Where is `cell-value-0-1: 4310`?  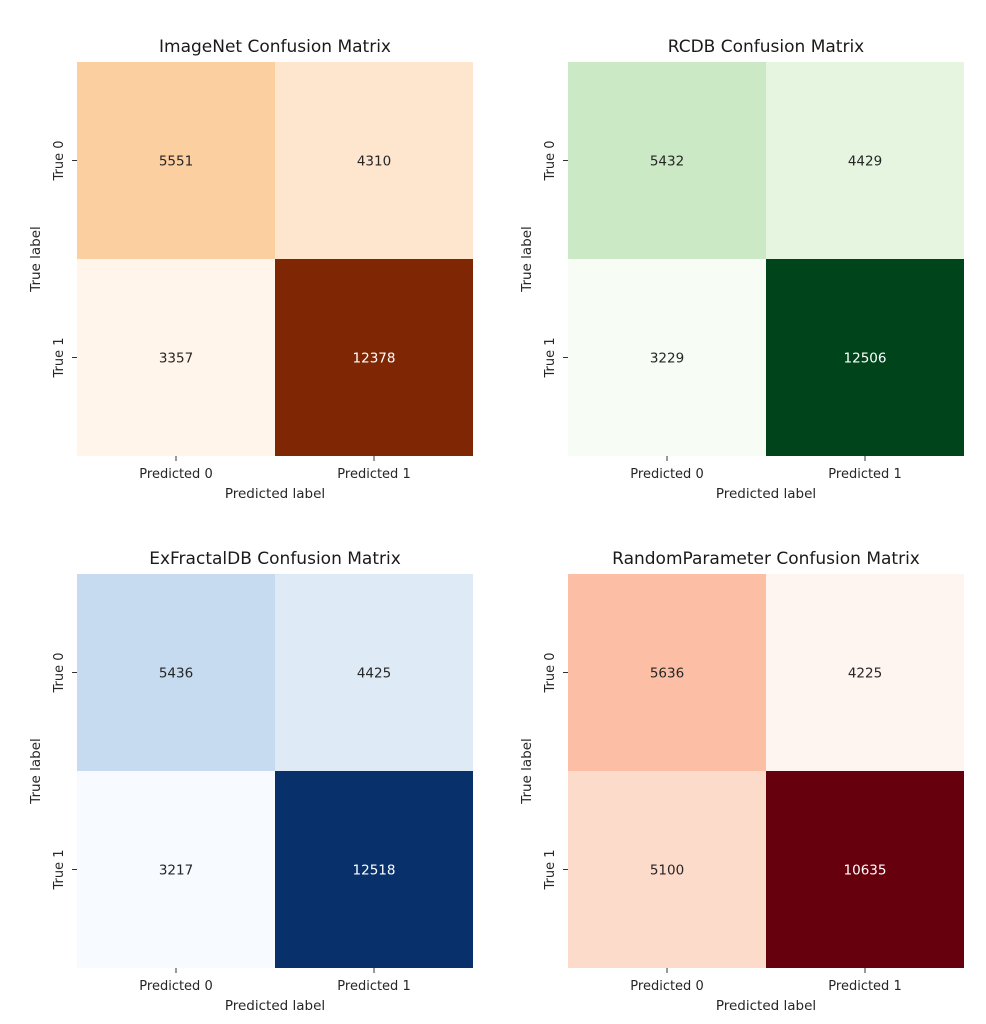
cell-value-0-1: 4310 is located at coordinates (374, 162).